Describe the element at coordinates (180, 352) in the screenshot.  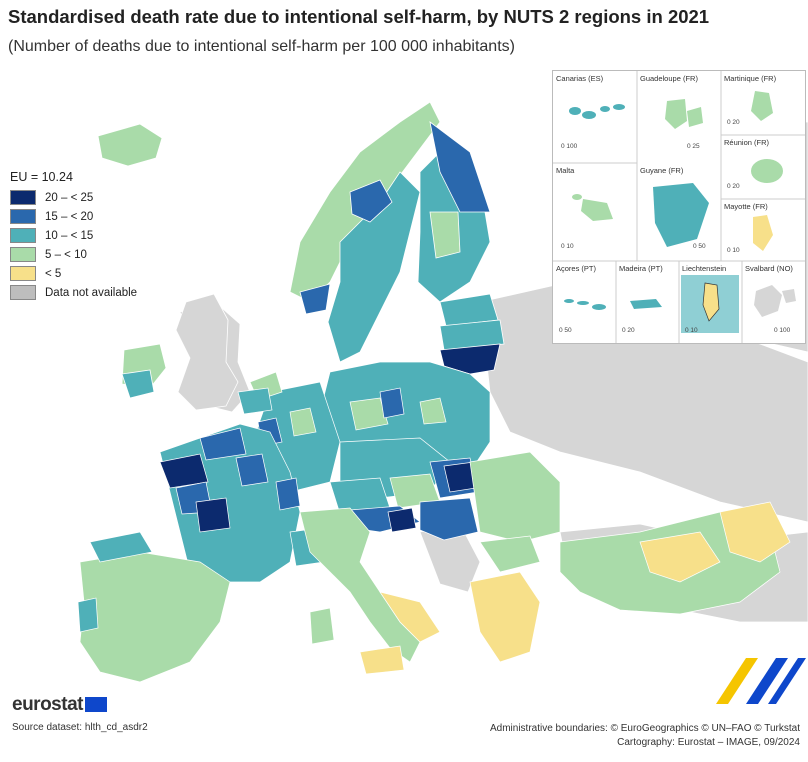
I see `british-isles` at that location.